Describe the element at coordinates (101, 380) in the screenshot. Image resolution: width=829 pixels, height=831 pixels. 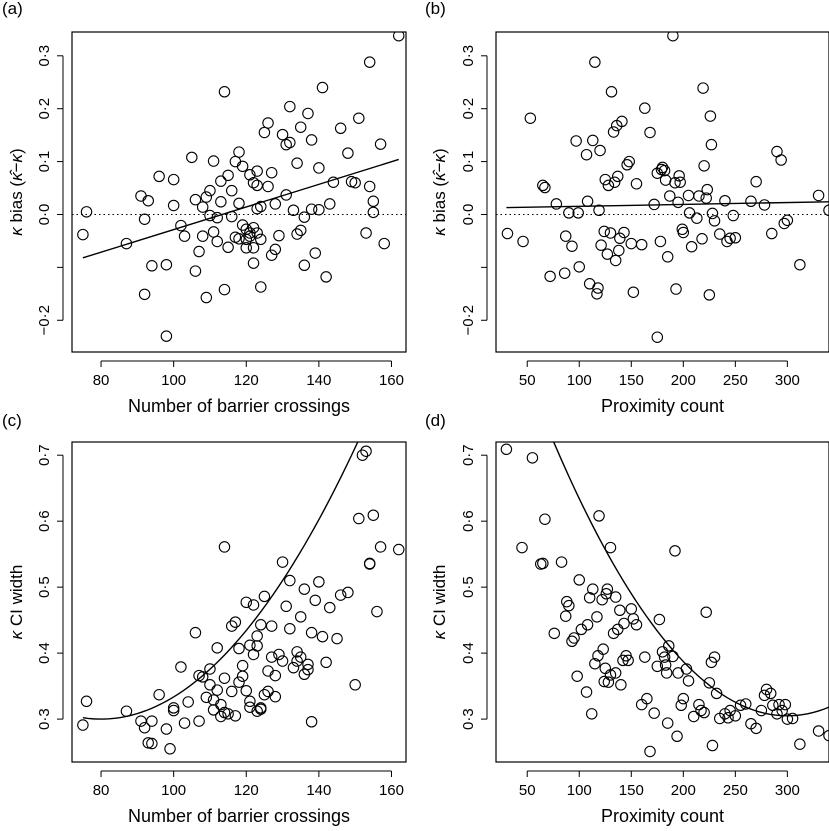
I see `x-tick-label: 80` at that location.